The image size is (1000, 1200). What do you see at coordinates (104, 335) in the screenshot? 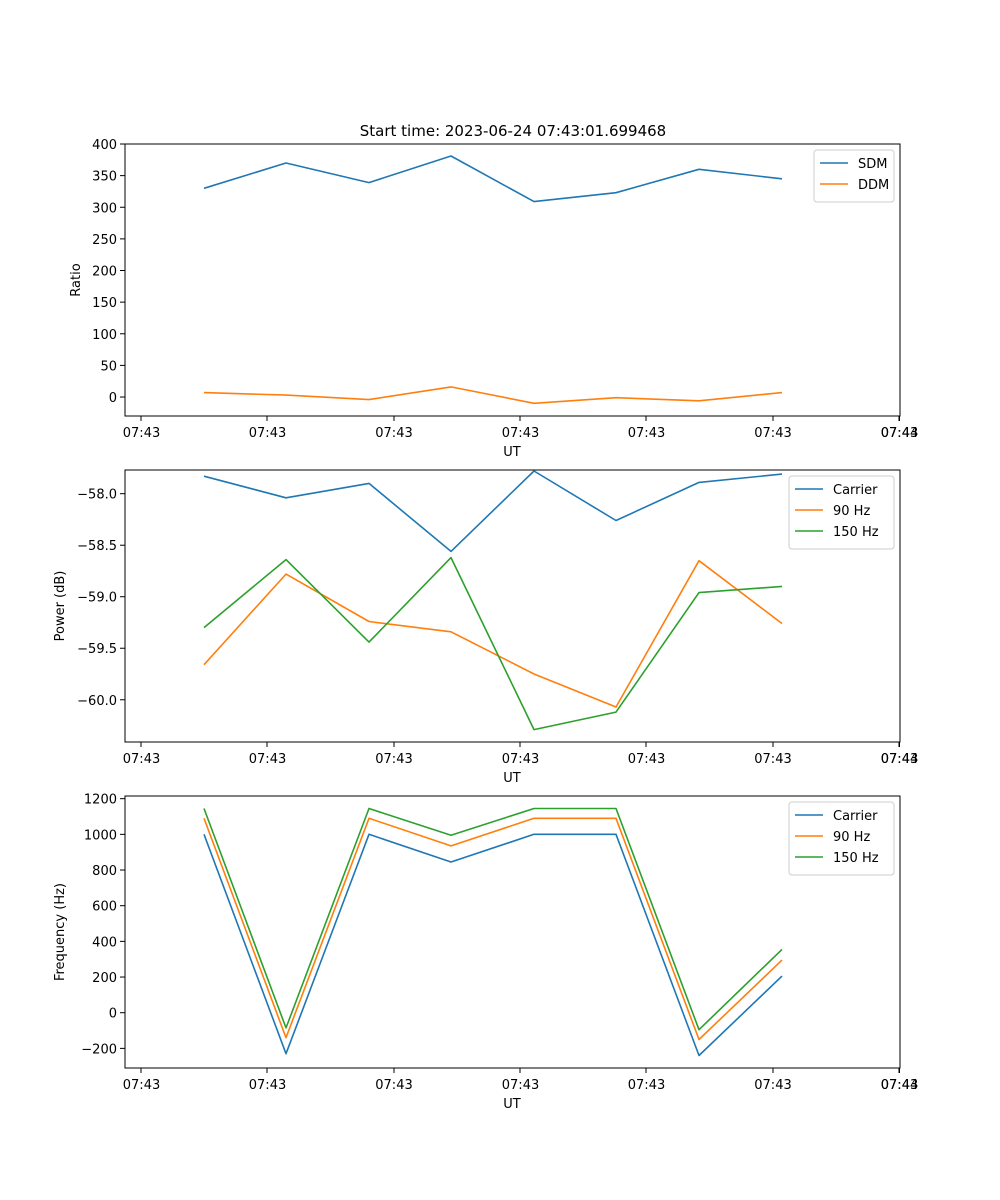
I see `y-tick-label: 100` at bounding box center [104, 335].